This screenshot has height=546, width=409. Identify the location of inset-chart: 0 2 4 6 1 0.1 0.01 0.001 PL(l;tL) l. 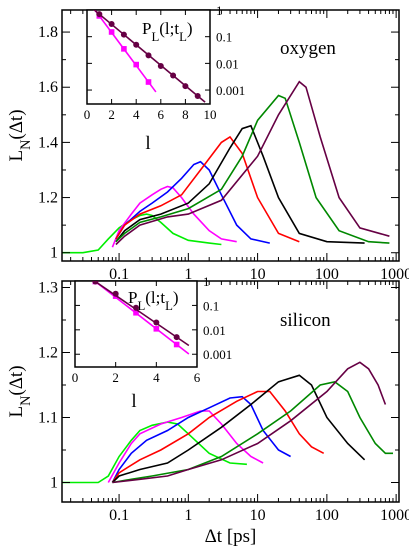
(152, 343).